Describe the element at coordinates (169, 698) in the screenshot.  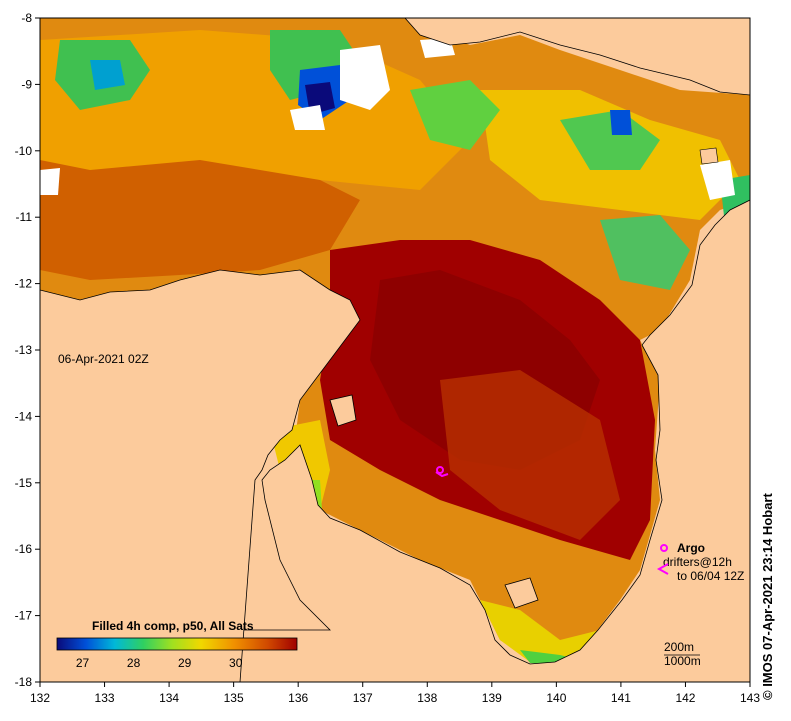
I see `lon-tick-label: 134` at that location.